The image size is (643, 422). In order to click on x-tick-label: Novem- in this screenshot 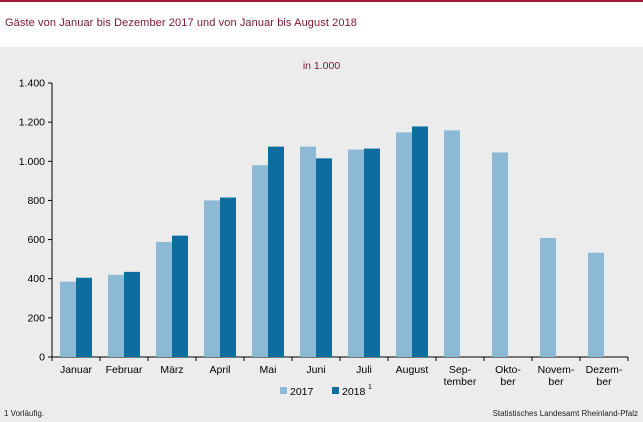, I will do `click(556, 370)`.